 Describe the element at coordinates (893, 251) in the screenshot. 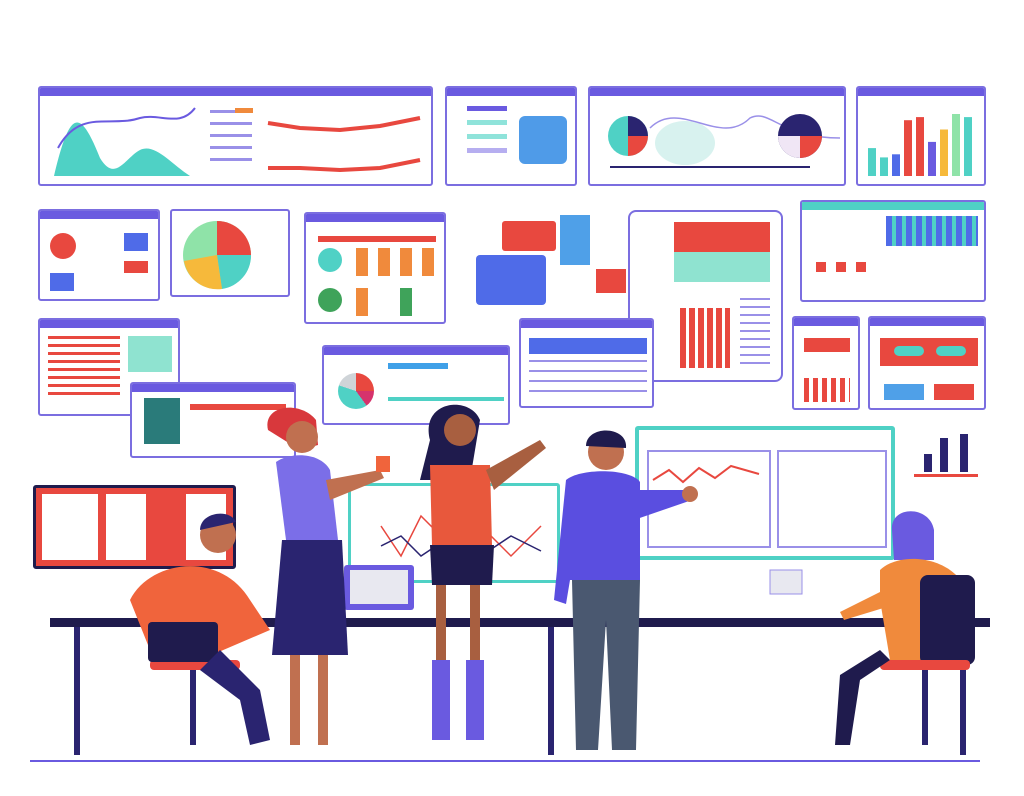

I see `dashboard-panel-teal-bars` at that location.